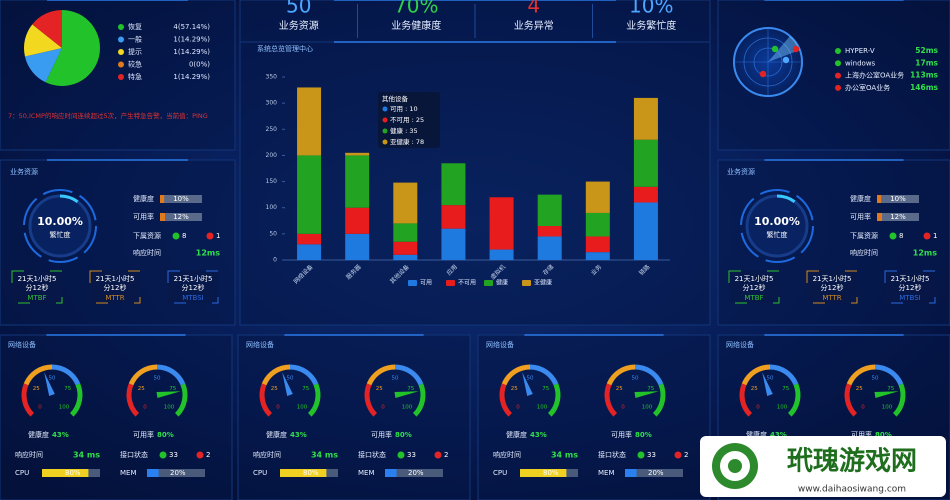 The height and width of the screenshot is (500, 950). I want to click on metric-label: 健康度, so click(143, 198).